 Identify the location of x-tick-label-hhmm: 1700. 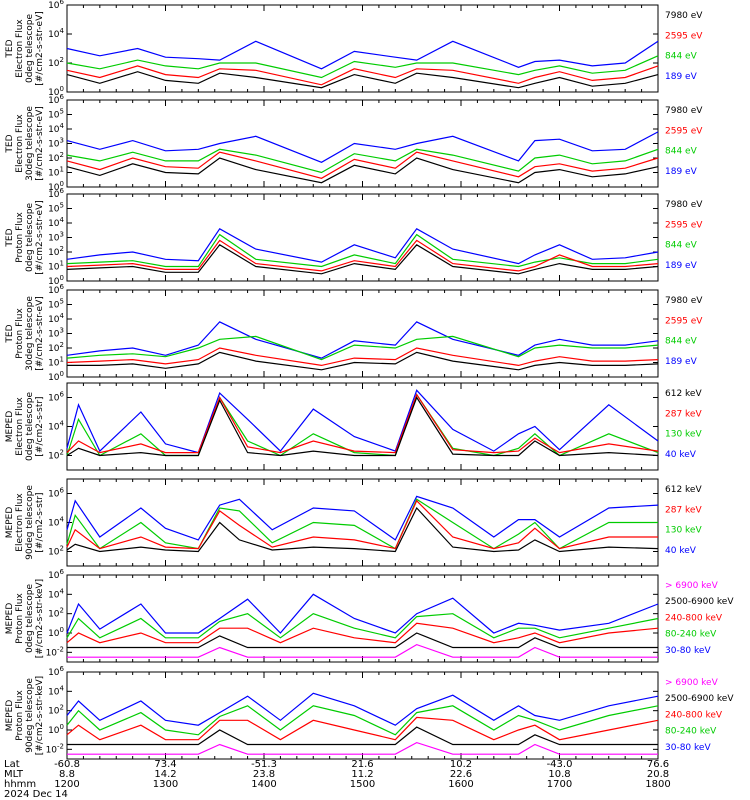
(559, 784).